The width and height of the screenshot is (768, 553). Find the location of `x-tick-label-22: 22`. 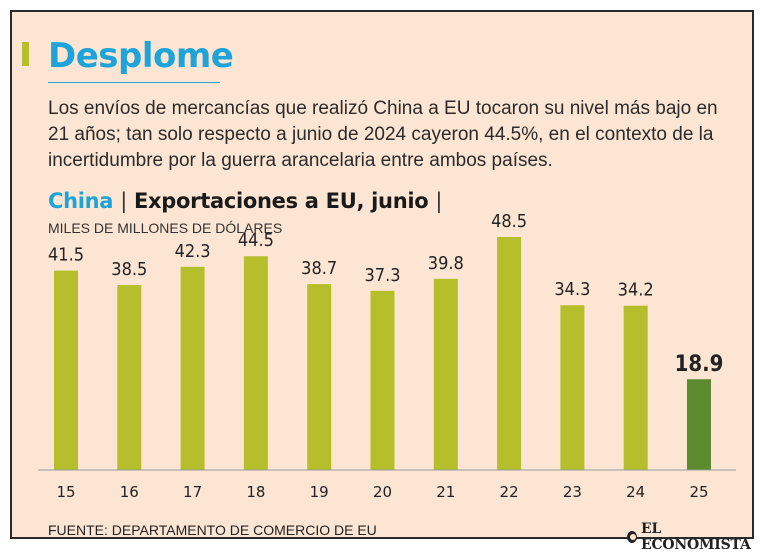

x-tick-label-22: 22 is located at coordinates (509, 492).